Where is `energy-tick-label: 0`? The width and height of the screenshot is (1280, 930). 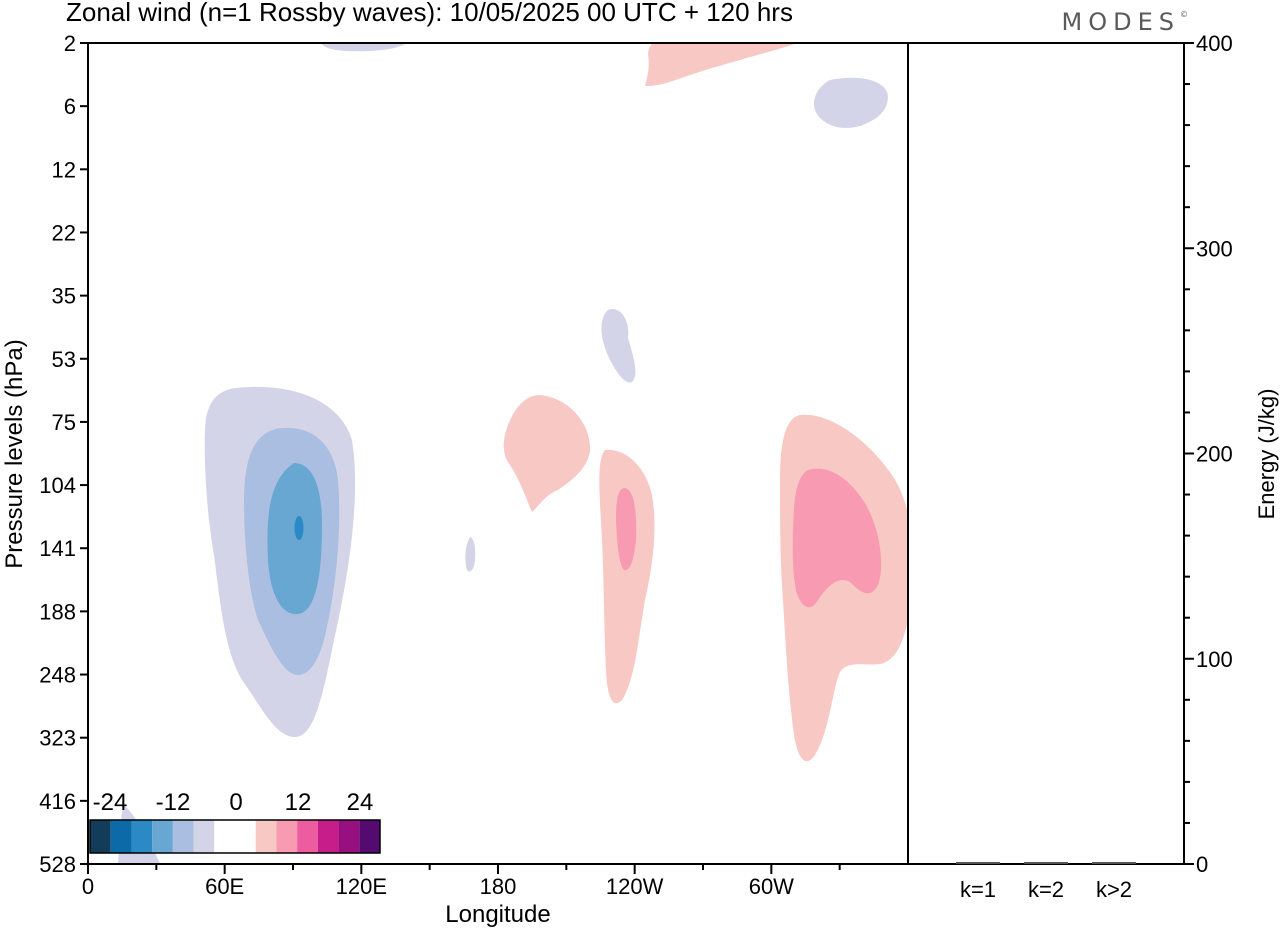
energy-tick-label: 0 is located at coordinates (1202, 864).